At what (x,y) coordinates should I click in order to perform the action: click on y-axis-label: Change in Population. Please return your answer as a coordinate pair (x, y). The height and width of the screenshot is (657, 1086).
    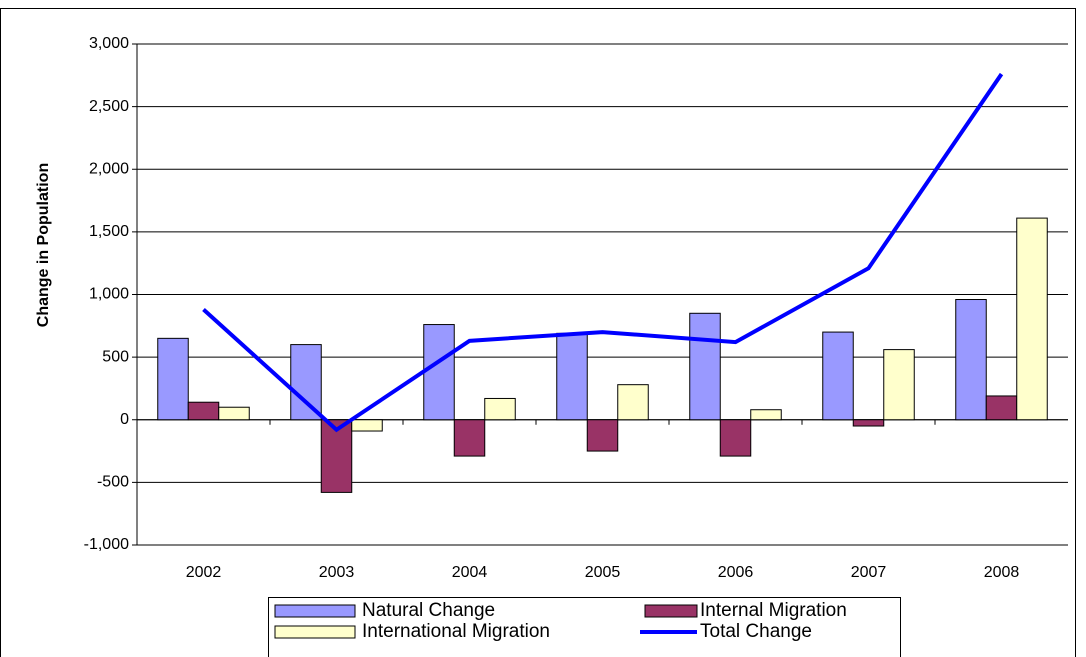
    Looking at the image, I should click on (43, 245).